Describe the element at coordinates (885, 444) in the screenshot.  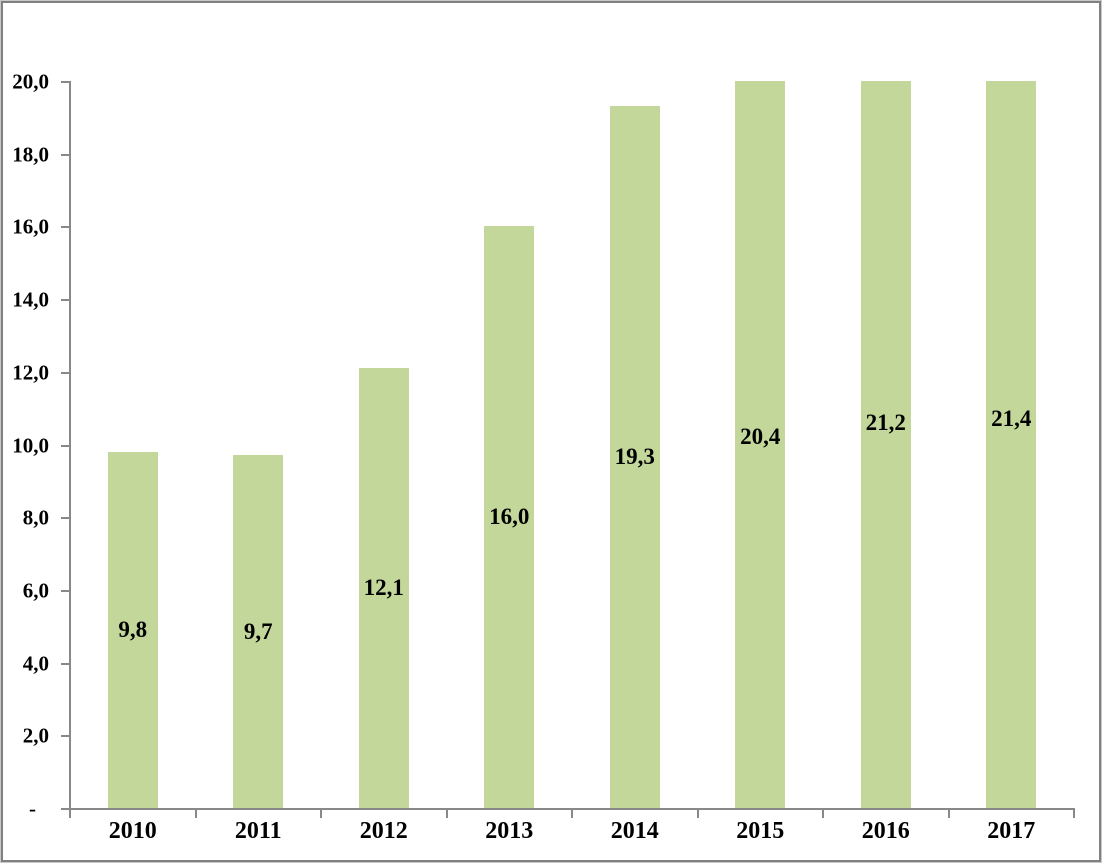
I see `bar-2016` at that location.